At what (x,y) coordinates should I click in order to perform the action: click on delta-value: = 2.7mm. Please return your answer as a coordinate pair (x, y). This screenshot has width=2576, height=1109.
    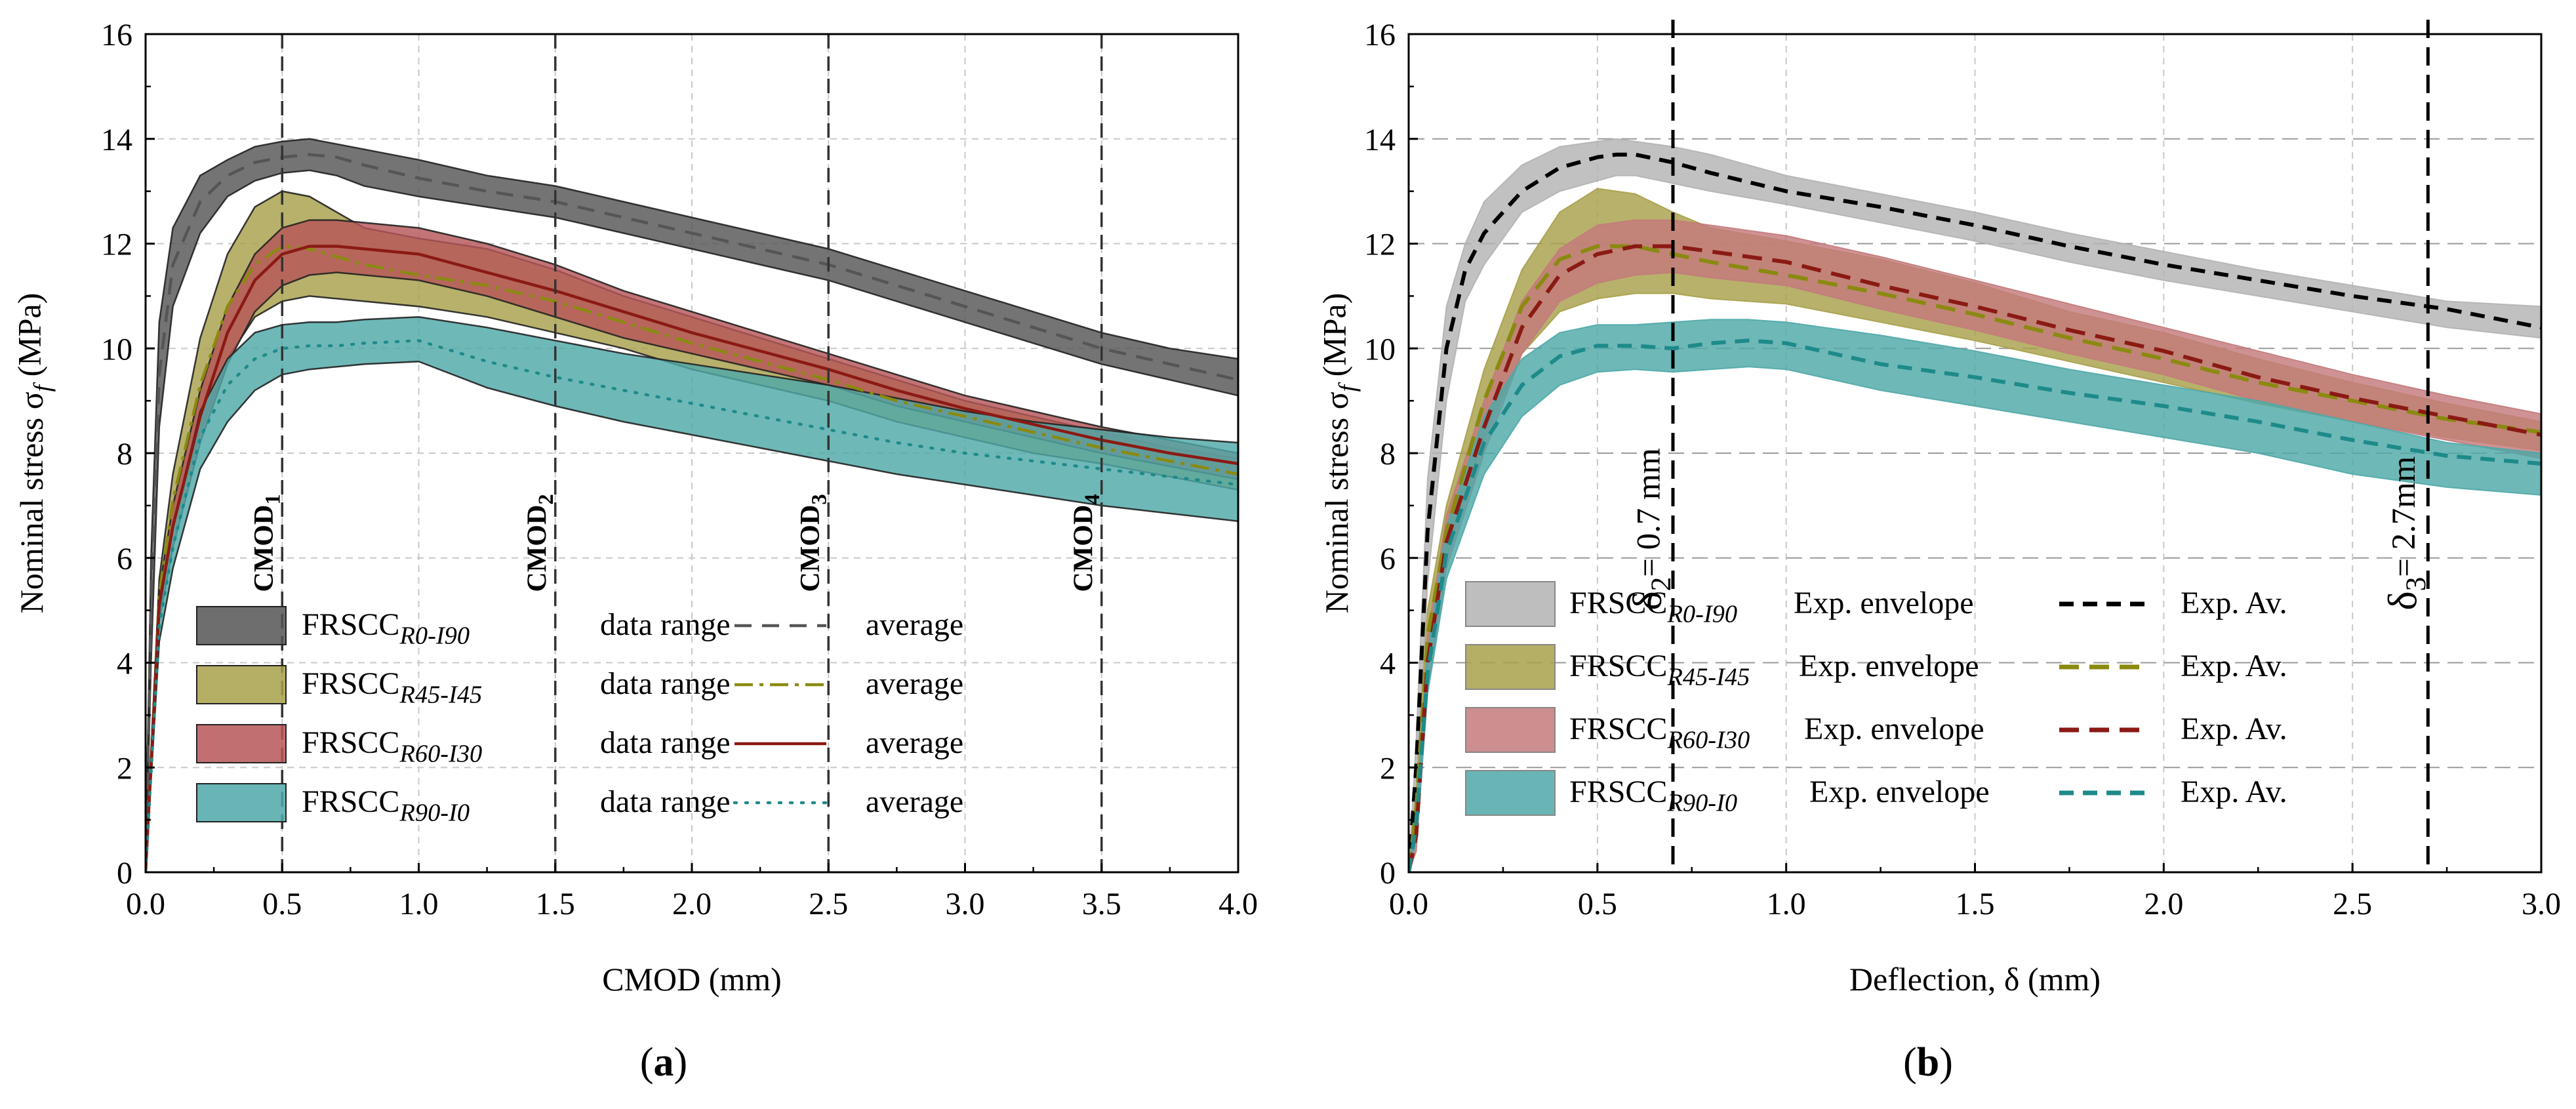
    Looking at the image, I should click on (2403, 516).